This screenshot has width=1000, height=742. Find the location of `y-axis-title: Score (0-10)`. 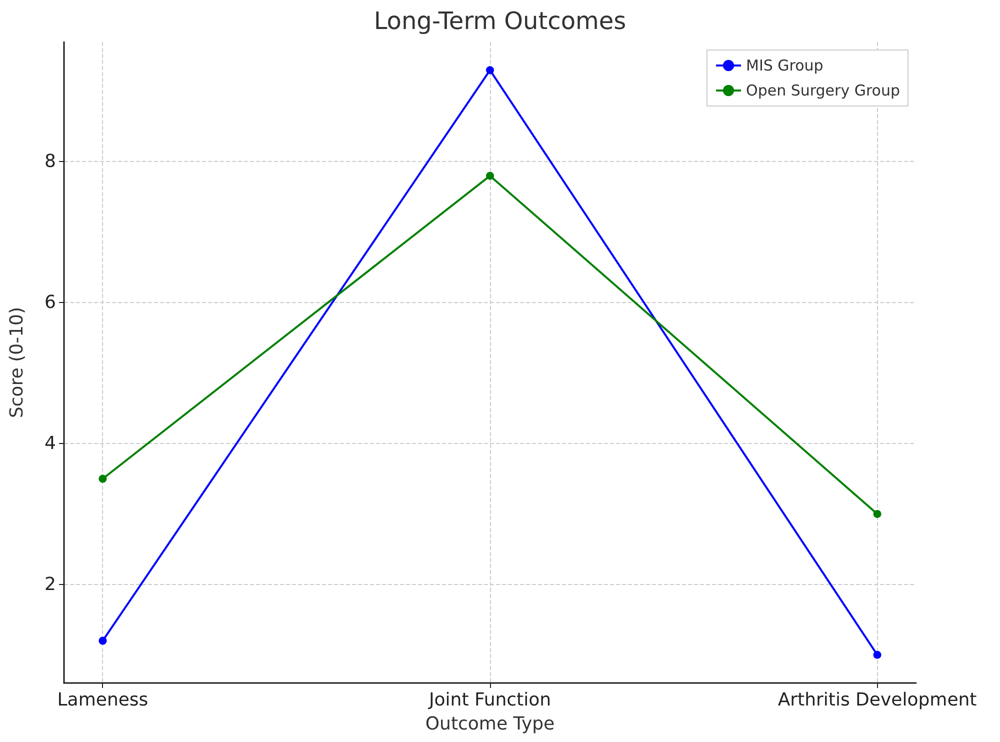

y-axis-title: Score (0-10) is located at coordinates (17, 362).